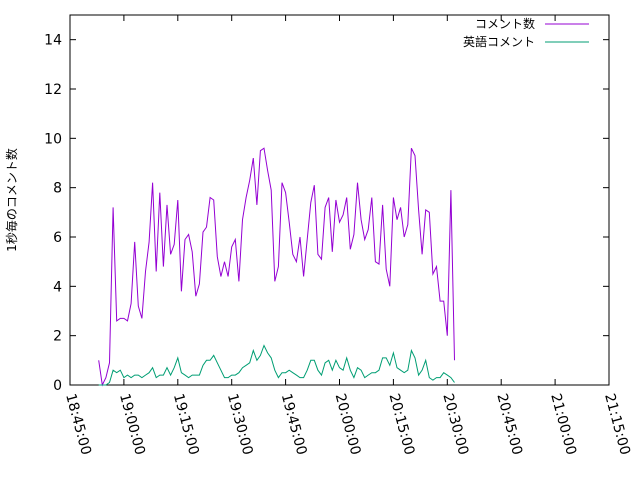 The width and height of the screenshot is (640, 480). Describe the element at coordinates (526, 32) in the screenshot. I see `legend: コメント数 英語コメント` at that location.